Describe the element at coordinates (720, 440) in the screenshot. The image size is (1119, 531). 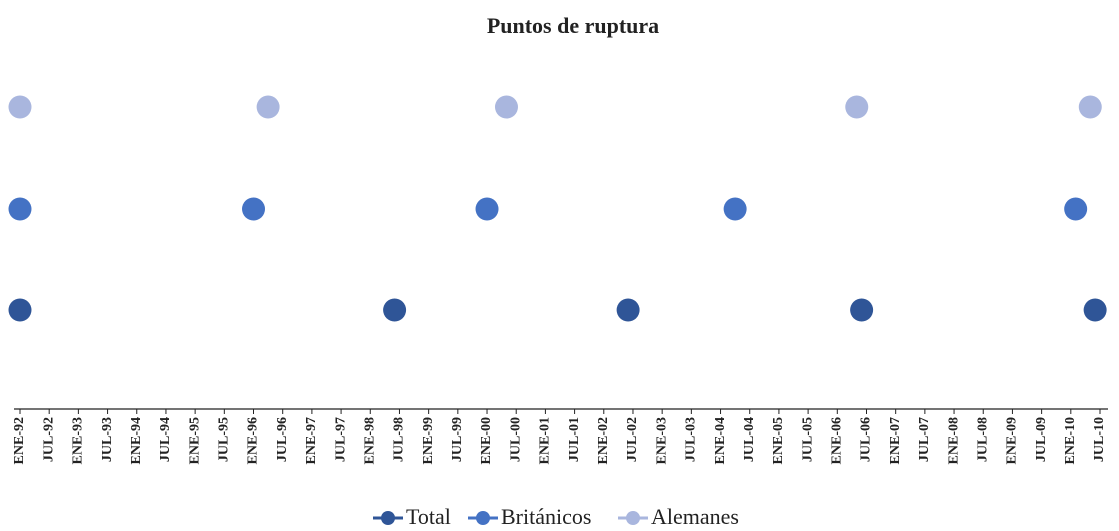
I see `x-tick-label: ENE-04` at that location.